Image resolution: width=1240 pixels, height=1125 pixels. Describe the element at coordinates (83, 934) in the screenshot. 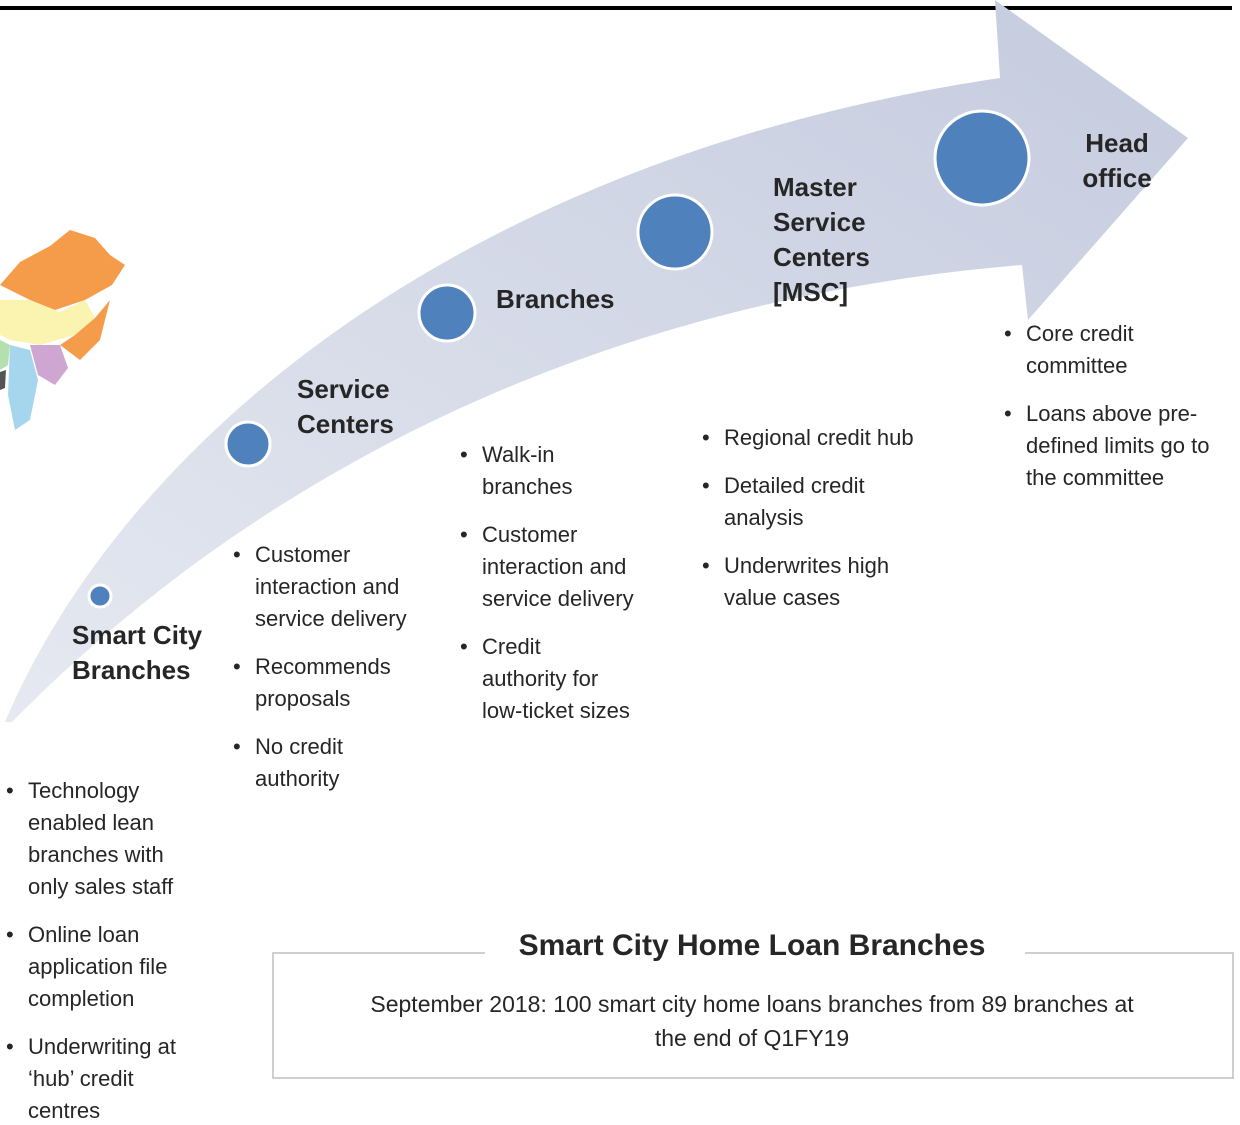

I see `bullet-text: Online loan` at that location.